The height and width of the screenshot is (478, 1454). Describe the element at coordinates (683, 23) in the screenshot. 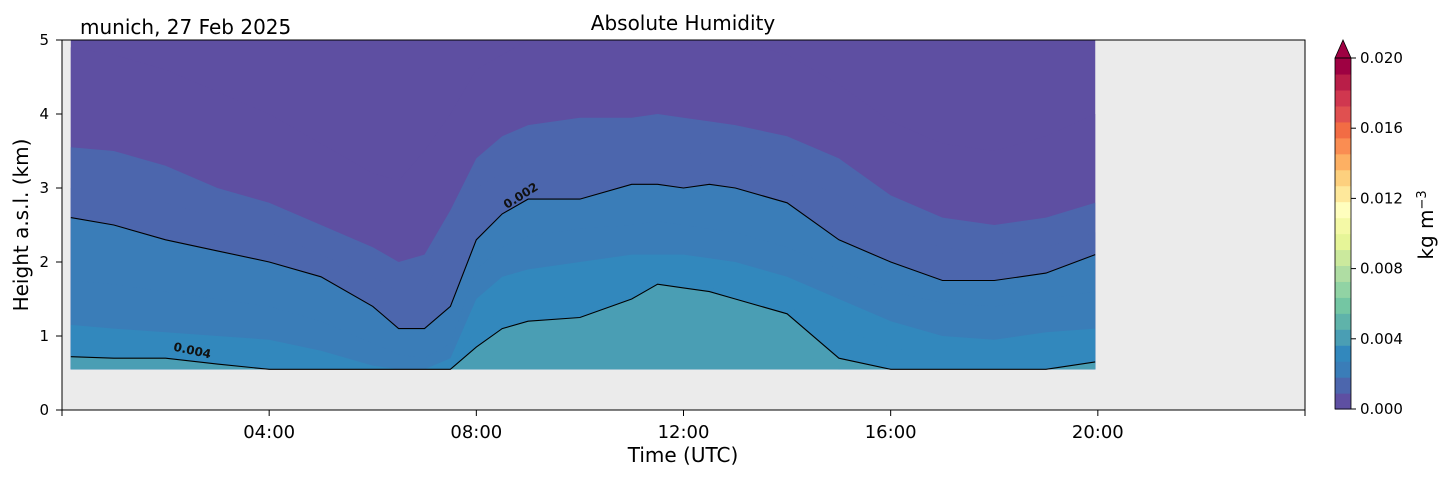

I see `chart-title: Absolute Humidity` at that location.